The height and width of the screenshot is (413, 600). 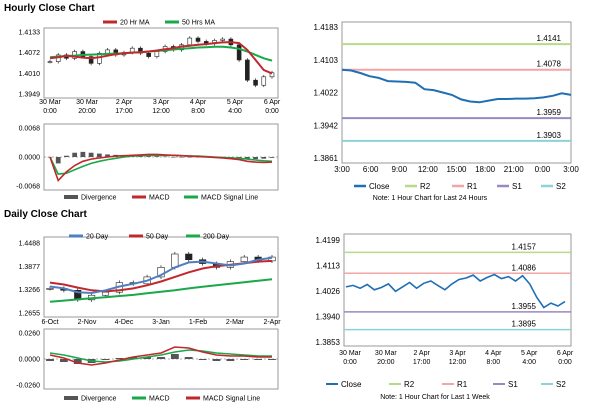 I want to click on hourly-levels-xtick: 3:00, so click(x=571, y=169).